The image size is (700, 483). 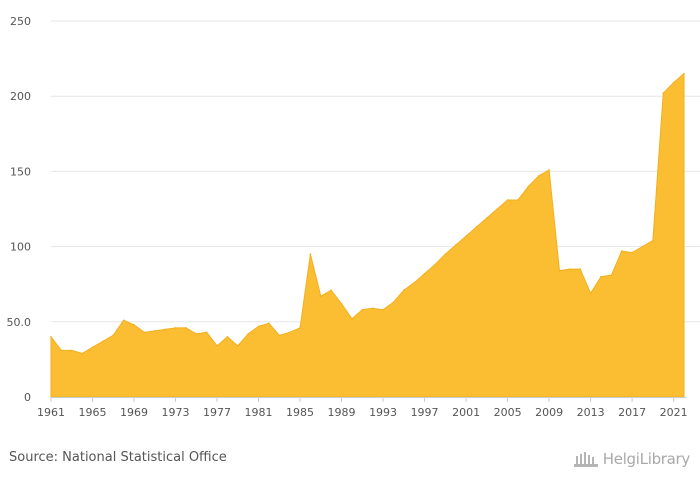 I want to click on x-tick-label: 1989, so click(x=342, y=412).